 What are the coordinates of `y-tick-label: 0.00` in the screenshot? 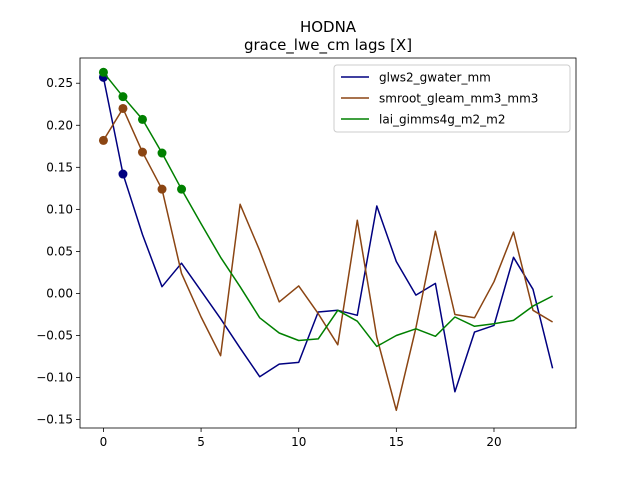 It's located at (59, 293).